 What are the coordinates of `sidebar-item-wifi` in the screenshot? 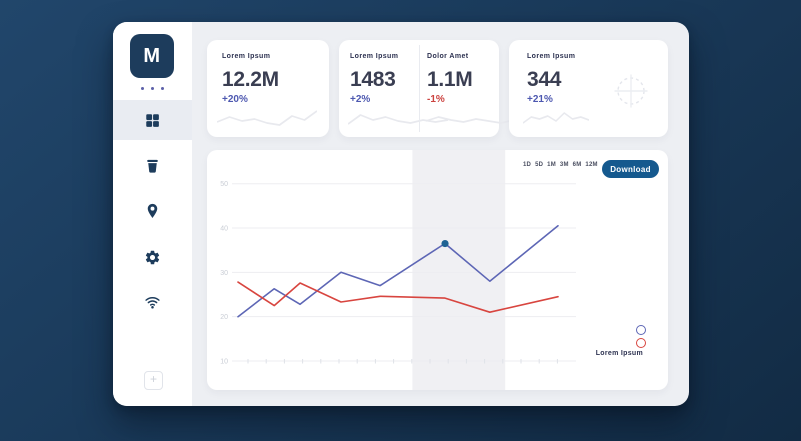 It's located at (152, 302).